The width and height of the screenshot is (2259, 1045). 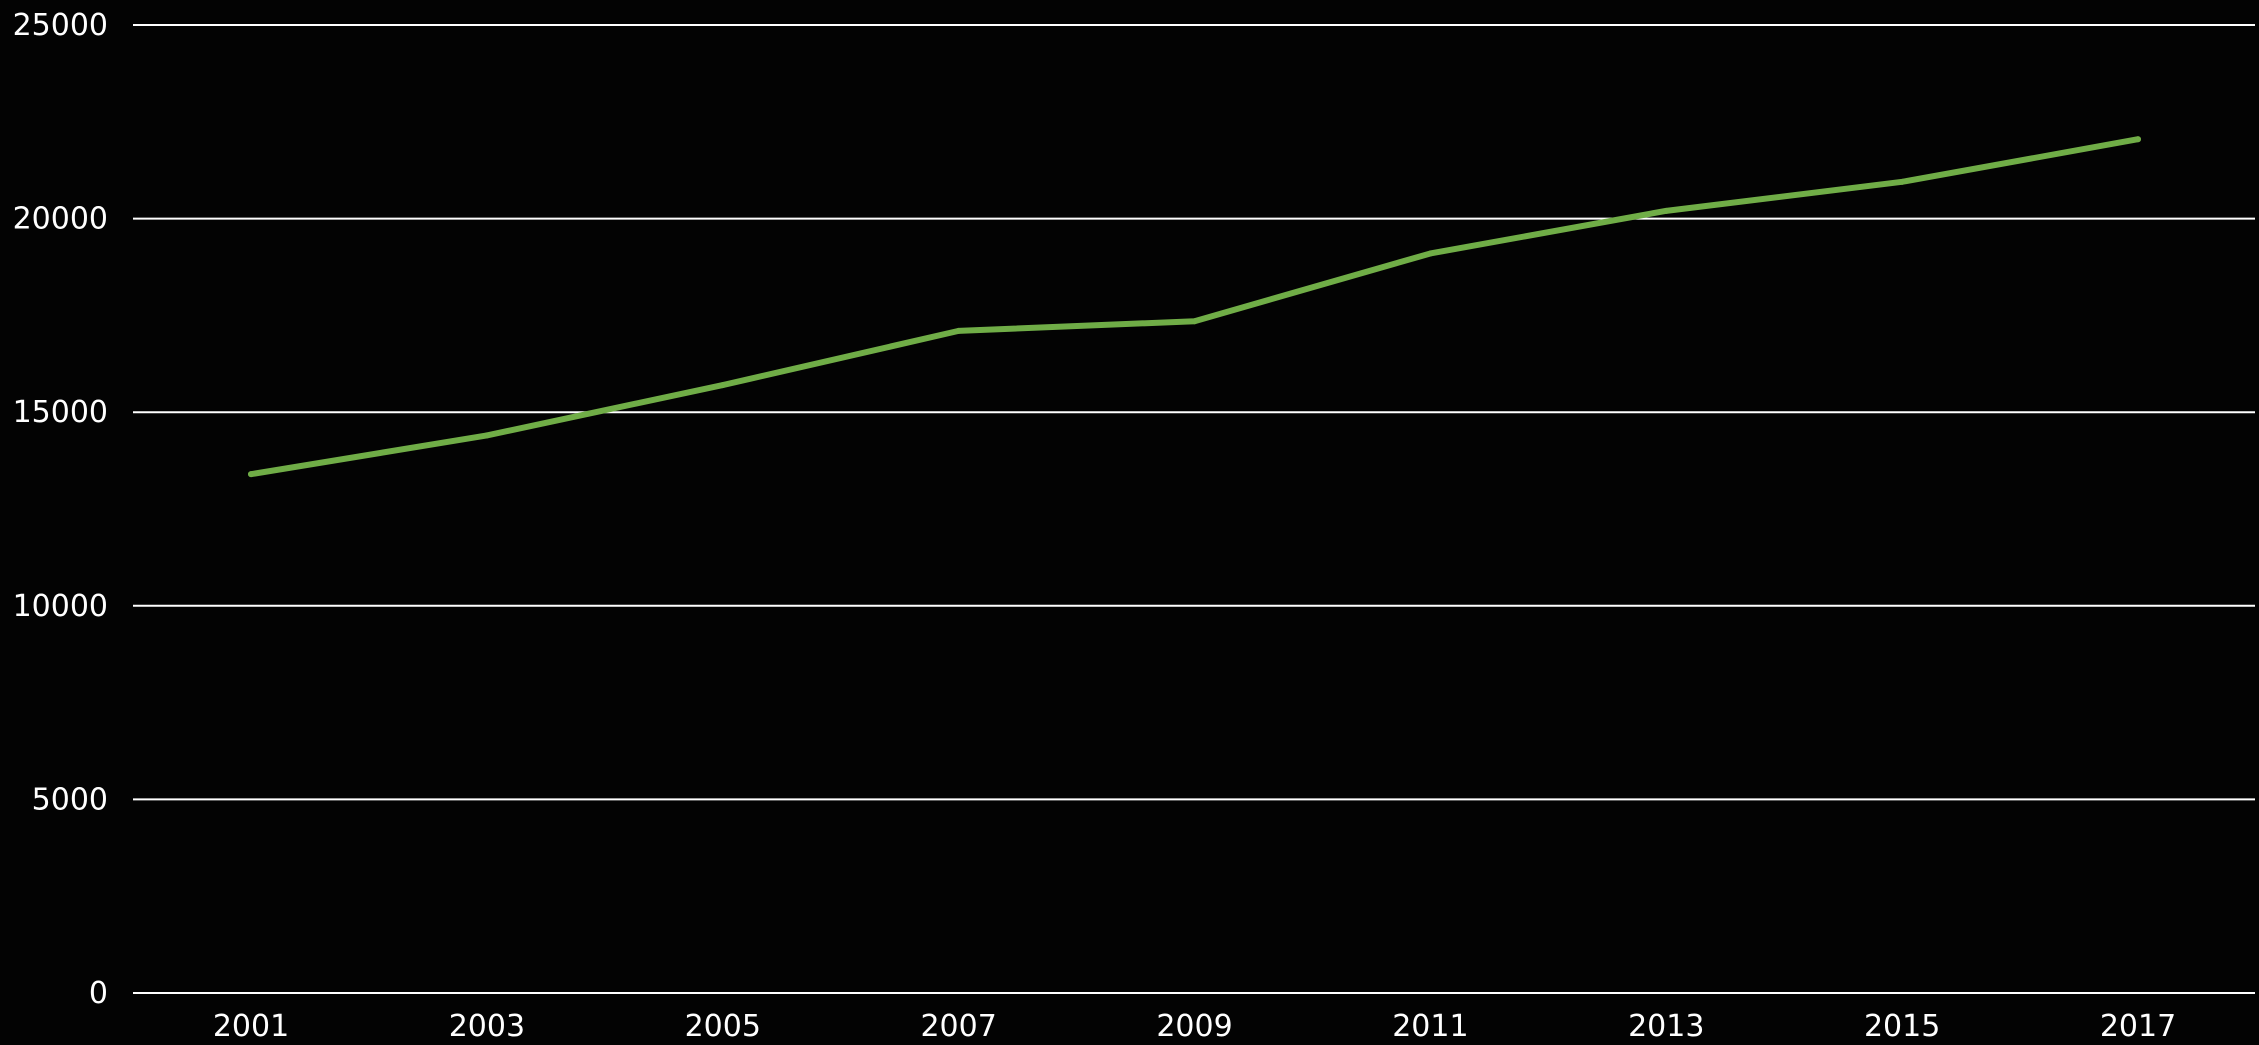 What do you see at coordinates (486, 435) in the screenshot?
I see `data-point-2003` at bounding box center [486, 435].